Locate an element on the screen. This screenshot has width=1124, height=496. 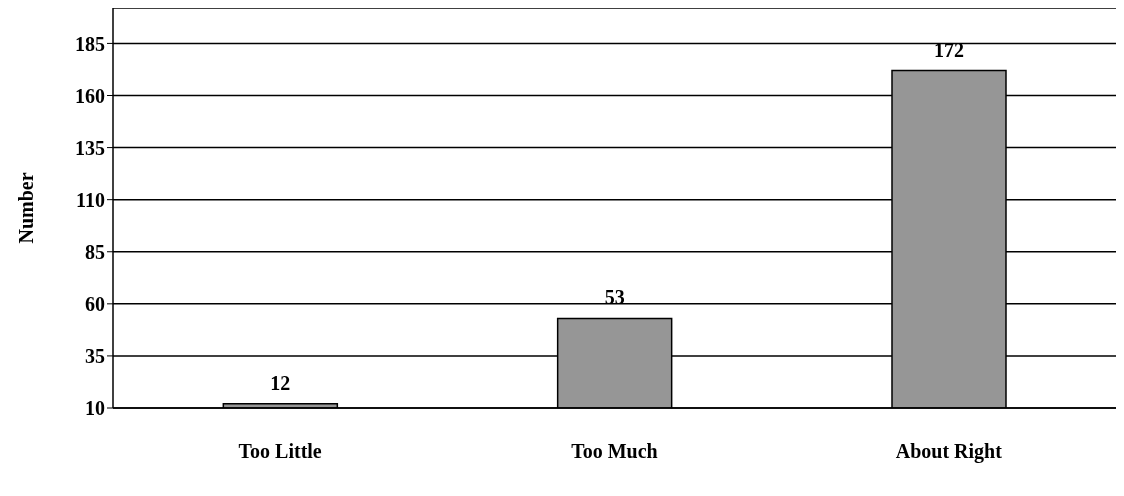
x-tick-label: Too Much is located at coordinates (614, 451).